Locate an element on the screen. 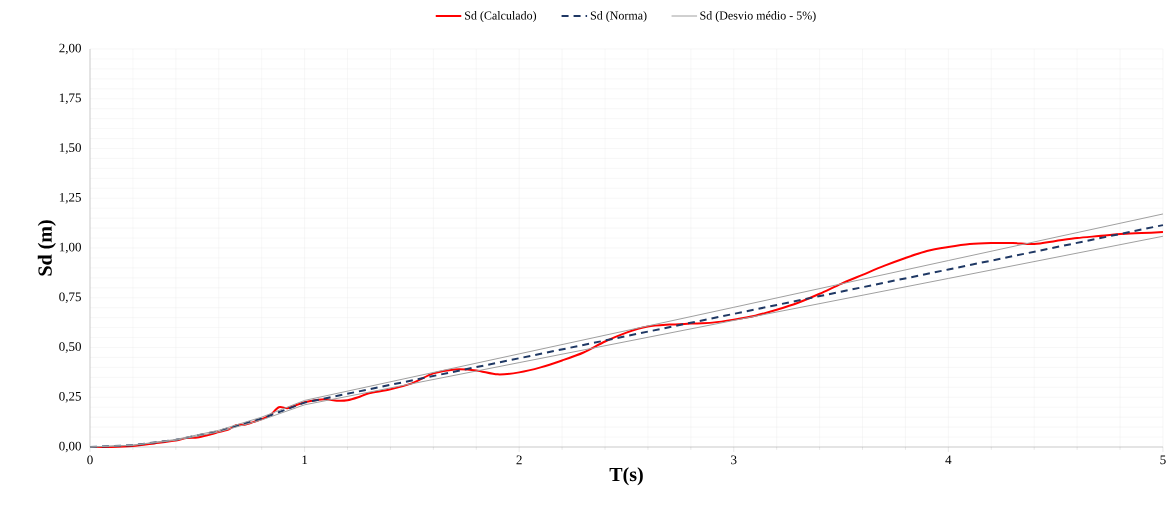  x-tick-label: 2 is located at coordinates (519, 460).